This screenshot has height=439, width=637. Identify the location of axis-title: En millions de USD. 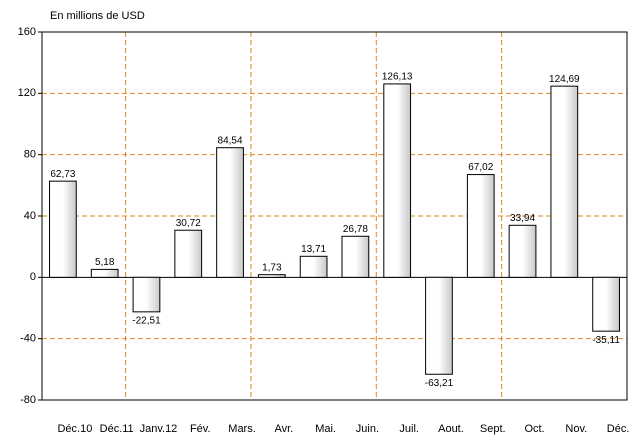
(97, 16).